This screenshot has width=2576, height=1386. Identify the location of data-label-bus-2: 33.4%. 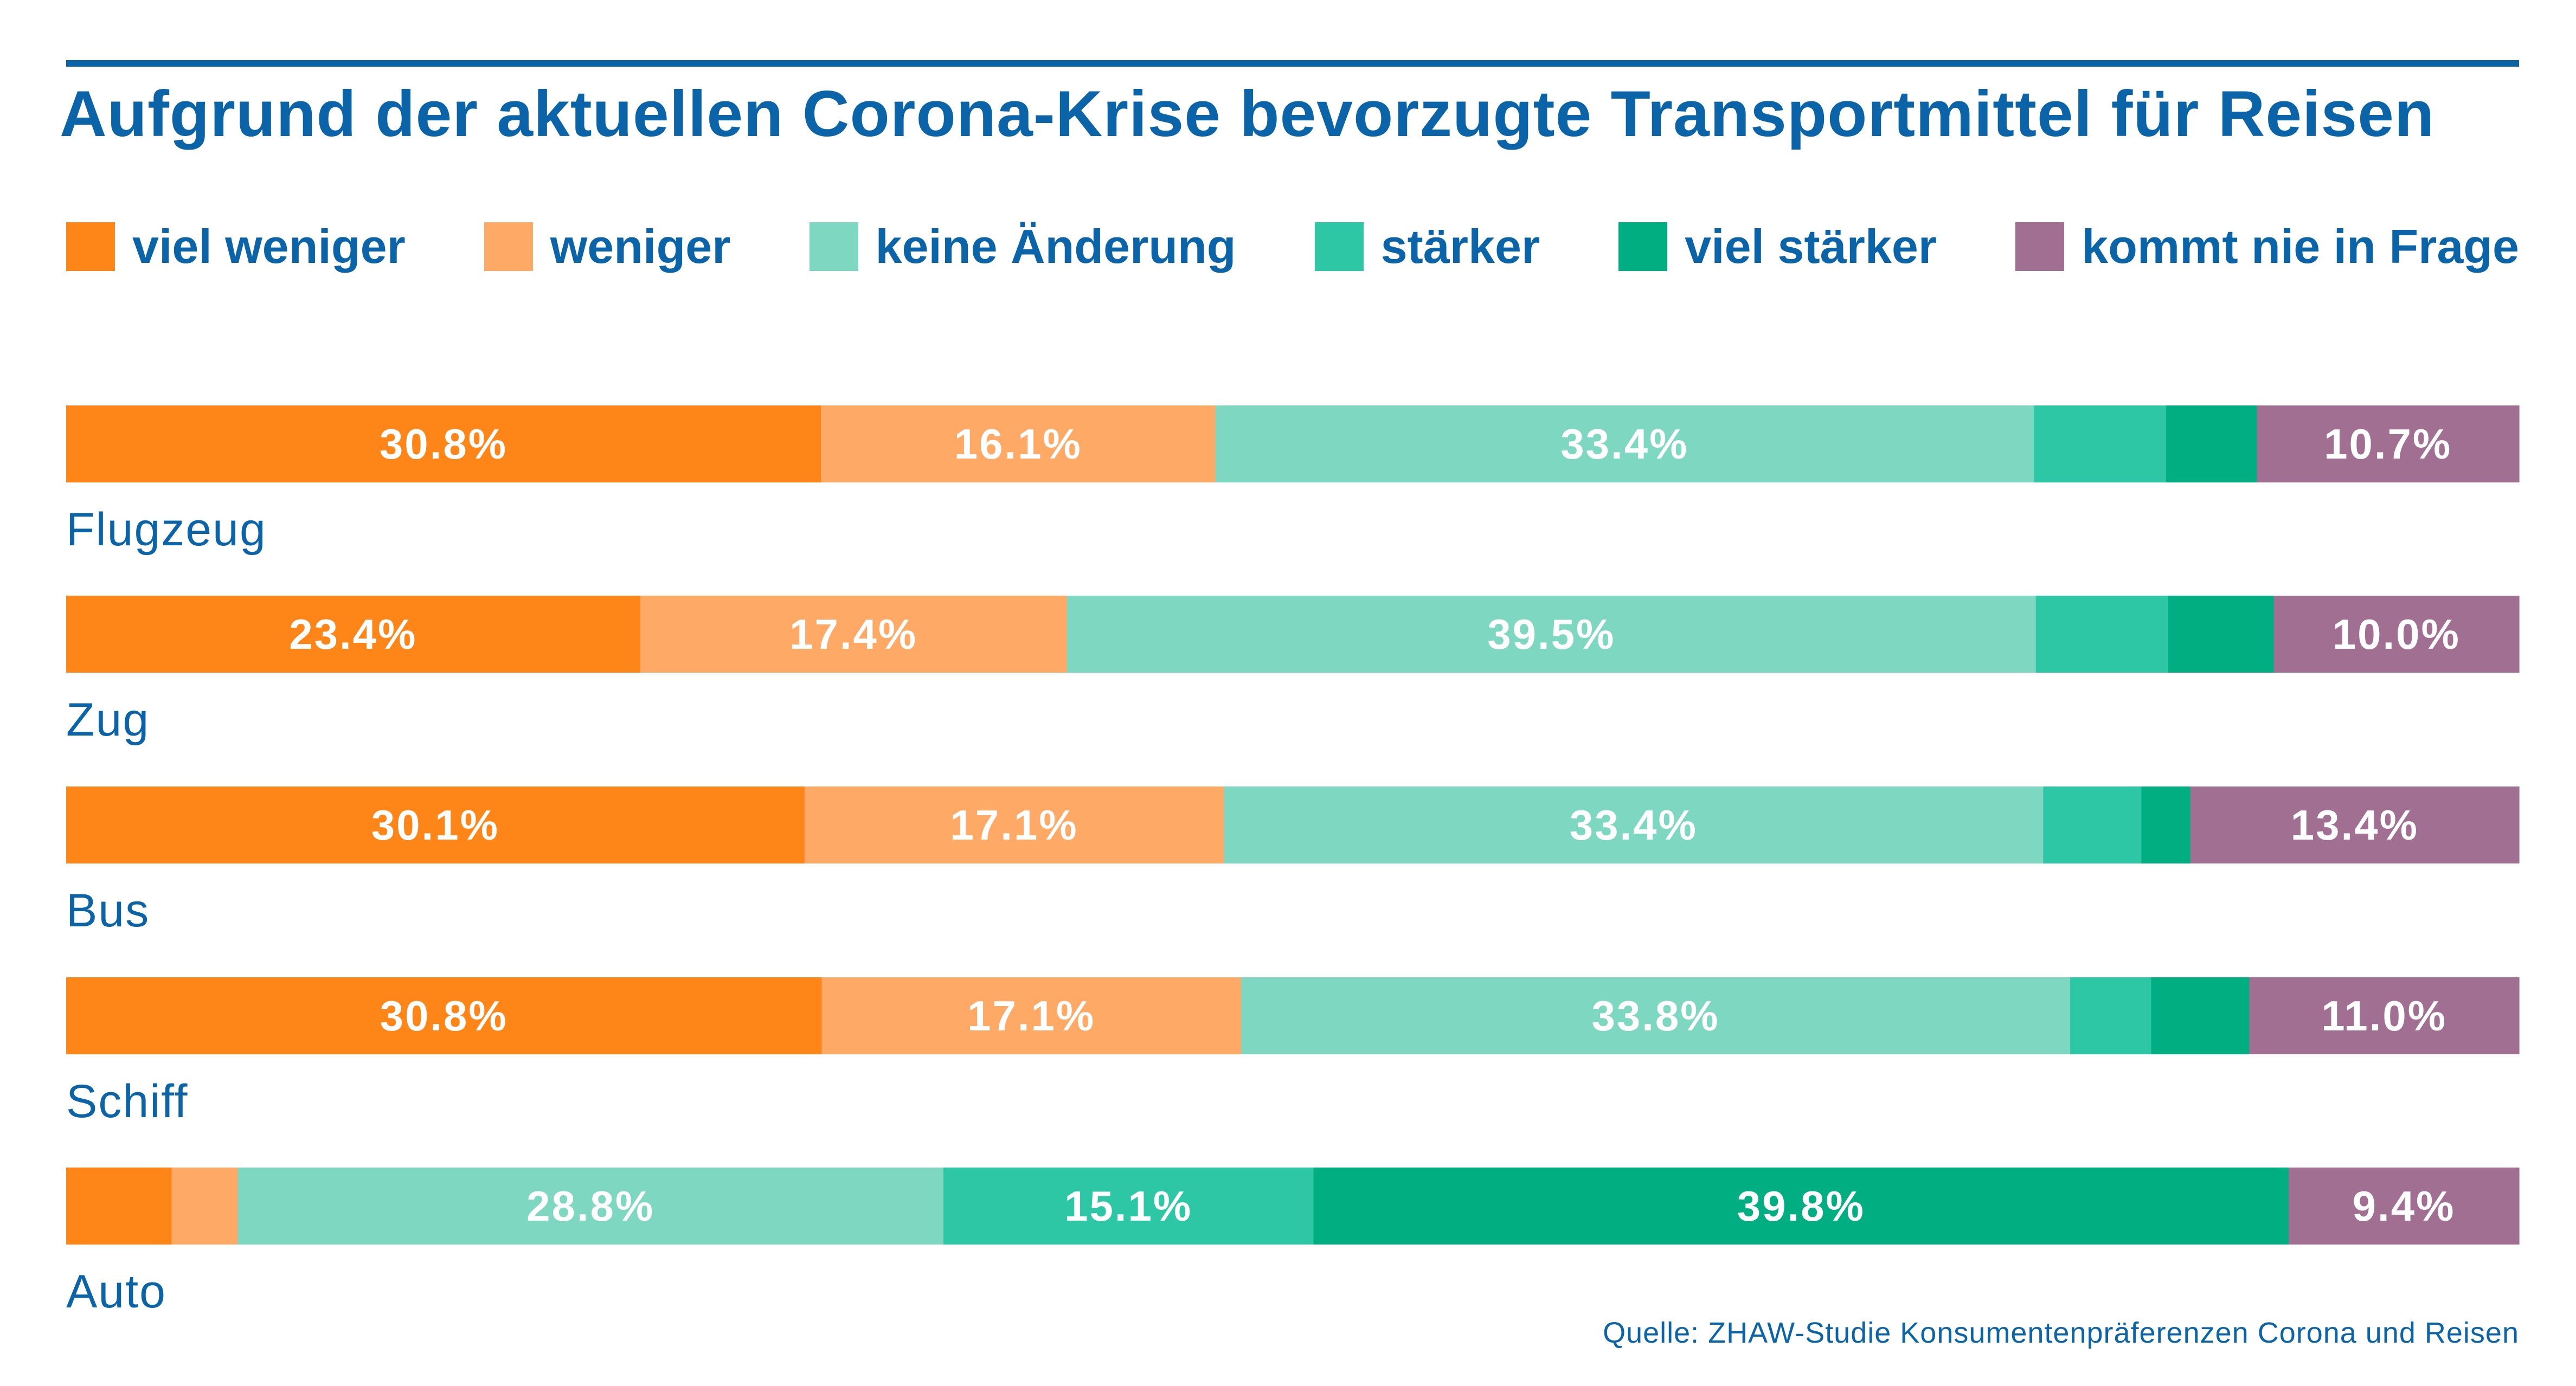
(1634, 825).